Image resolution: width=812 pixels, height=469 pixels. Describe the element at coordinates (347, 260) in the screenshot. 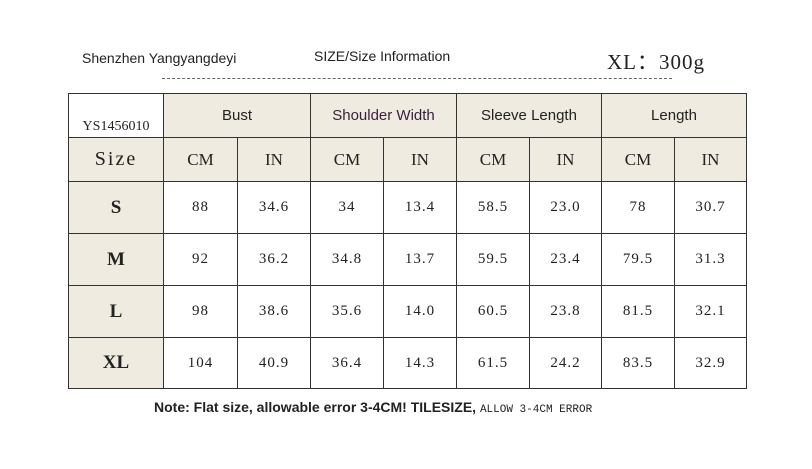

I see `measure: 34.8` at that location.